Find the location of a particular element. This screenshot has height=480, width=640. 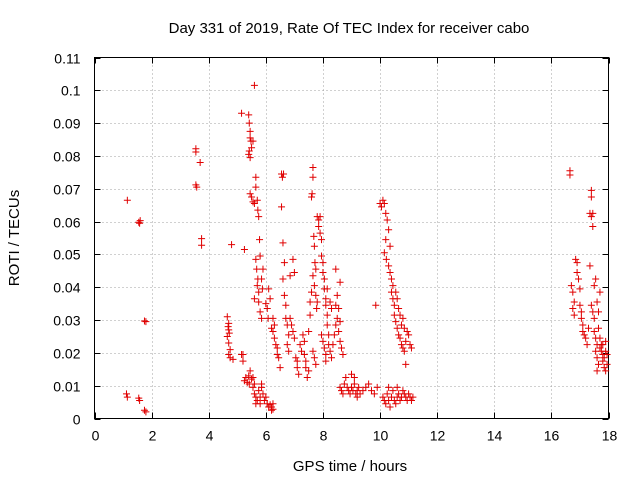

y-tick-label: 0.1 is located at coordinates (71, 91).